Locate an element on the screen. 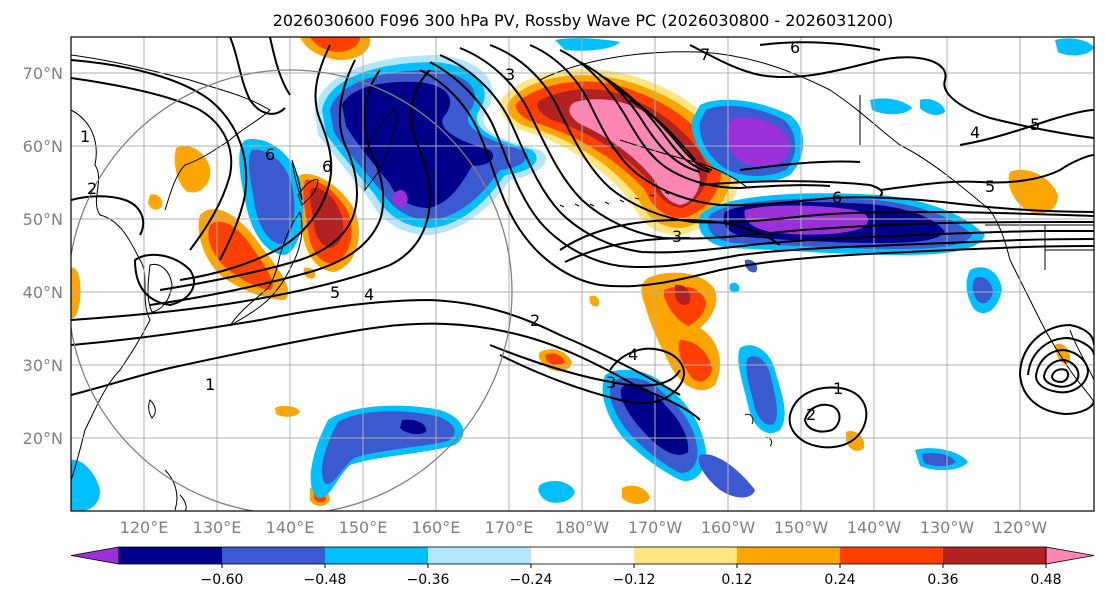  lat-label-40: 40°N is located at coordinates (43, 292).